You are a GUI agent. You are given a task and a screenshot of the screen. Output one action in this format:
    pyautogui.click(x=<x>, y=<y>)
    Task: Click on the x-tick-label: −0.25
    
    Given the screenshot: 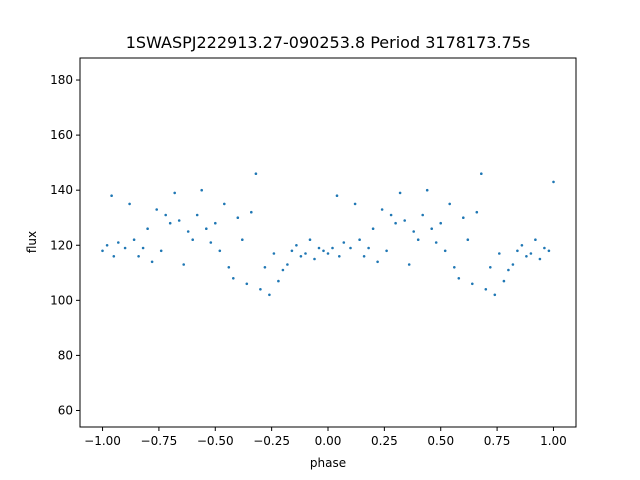 What is the action you would take?
    pyautogui.click(x=271, y=441)
    